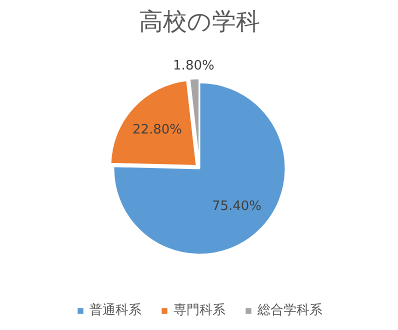 The width and height of the screenshot is (398, 330). I want to click on data-label: 75.40%, so click(237, 206).